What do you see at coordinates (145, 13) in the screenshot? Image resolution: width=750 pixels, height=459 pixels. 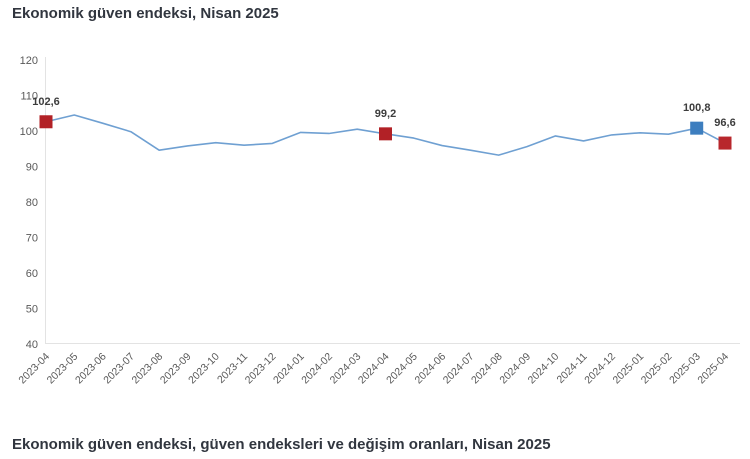 I see `page-title: Ekonomik güven endeksi, Nisan 2025` at bounding box center [145, 13].